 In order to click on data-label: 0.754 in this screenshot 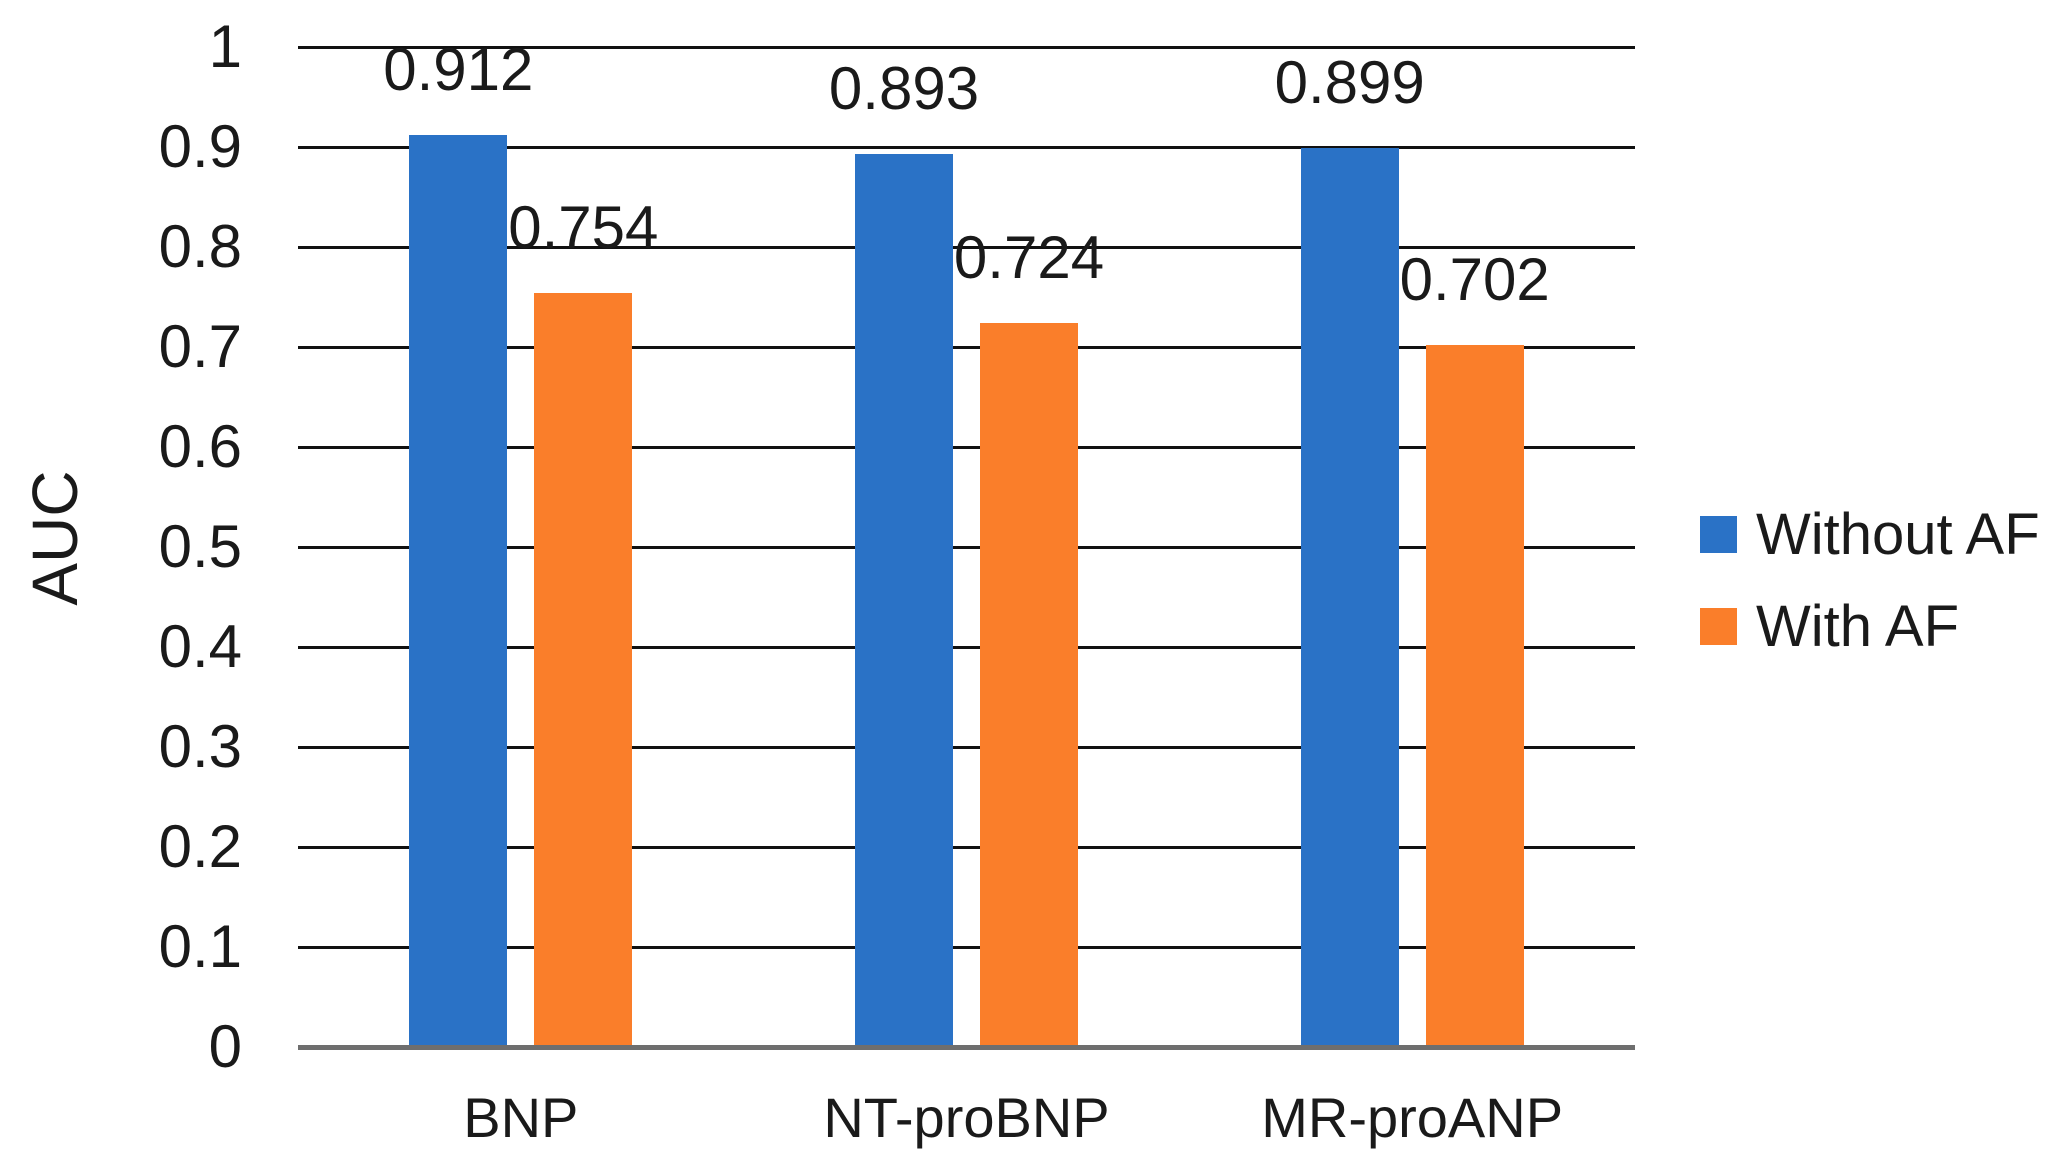, I will do `click(583, 227)`.